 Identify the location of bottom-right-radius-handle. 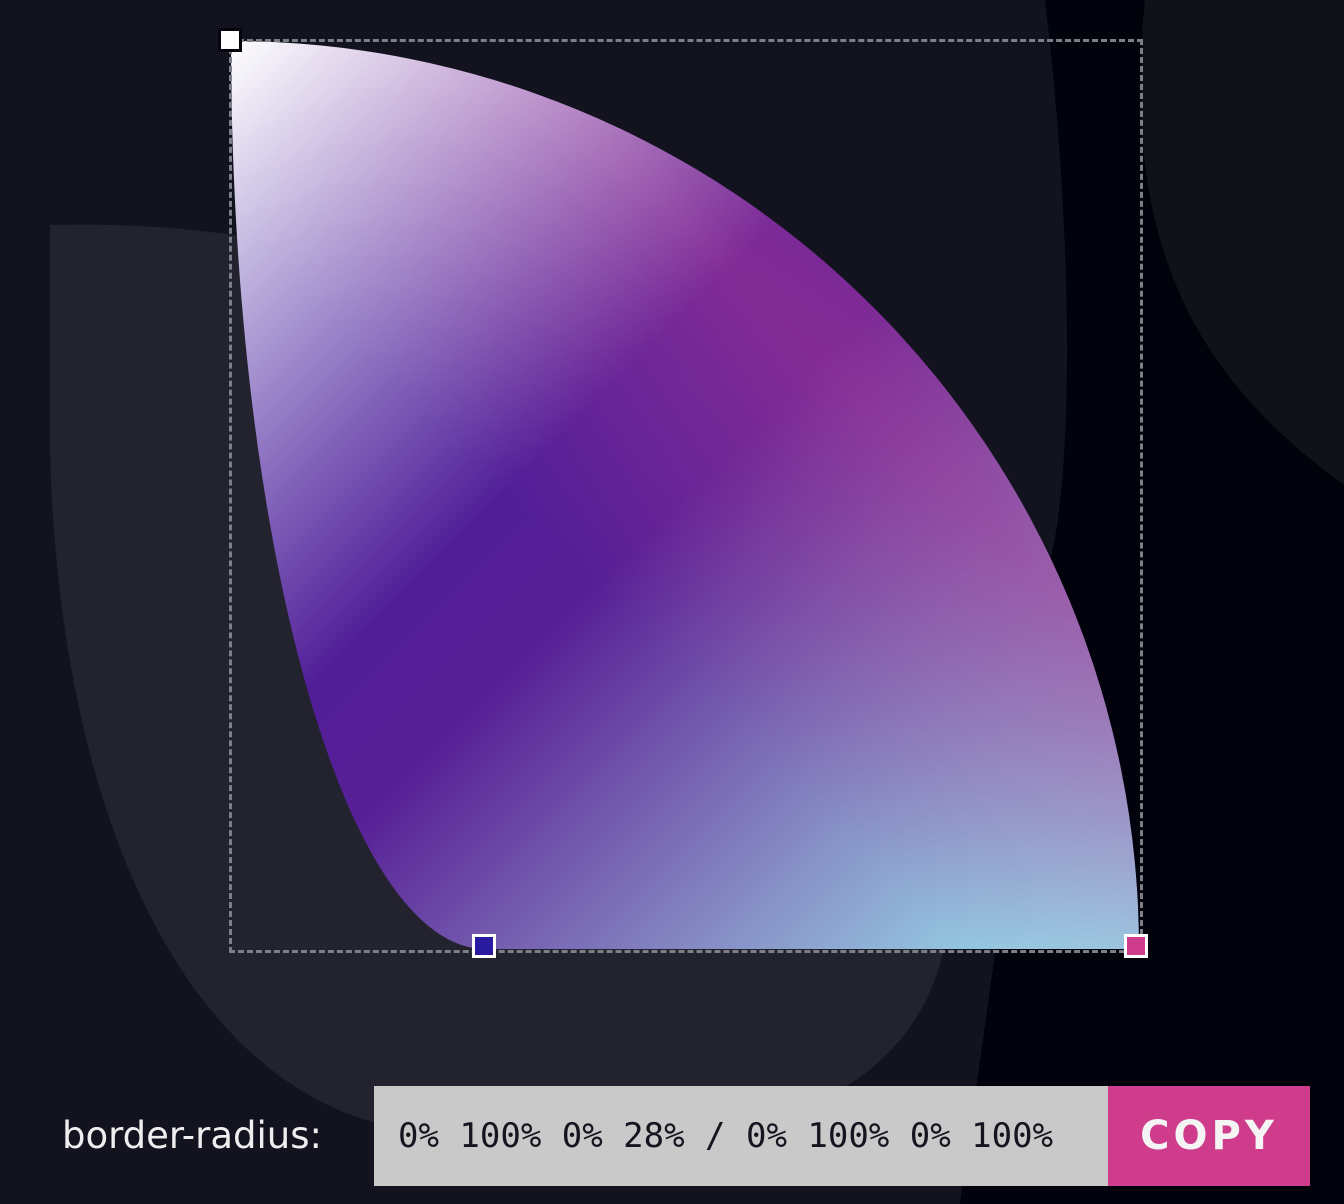
(1136, 946).